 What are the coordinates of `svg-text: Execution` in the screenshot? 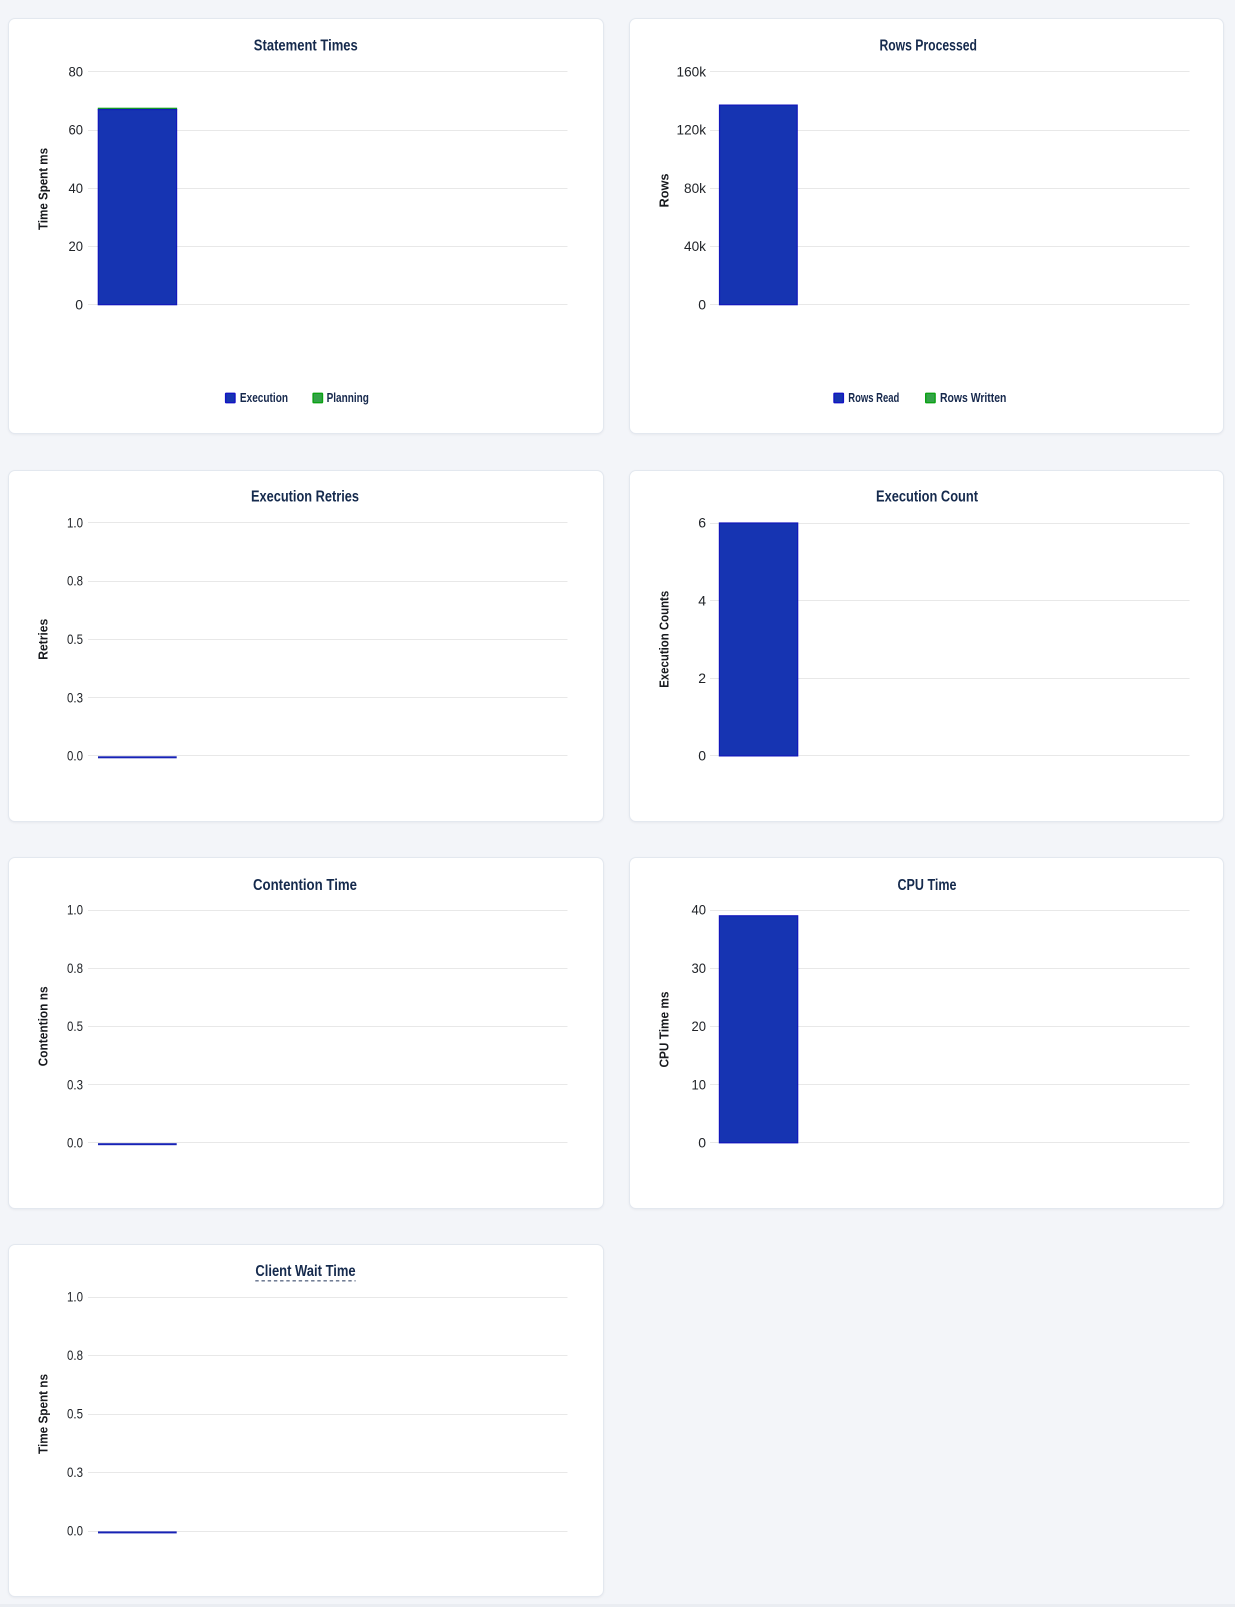 It's located at (264, 398).